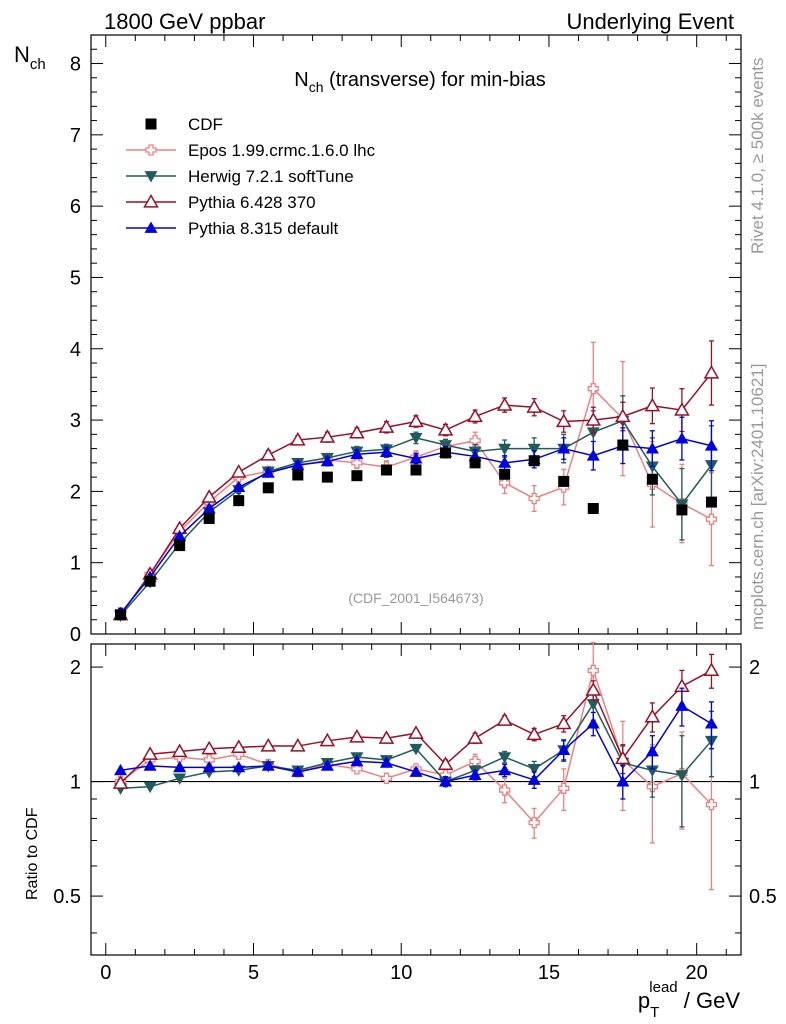 The image size is (786, 1024). What do you see at coordinates (697, 973) in the screenshot?
I see `x-tick-label: 20` at bounding box center [697, 973].